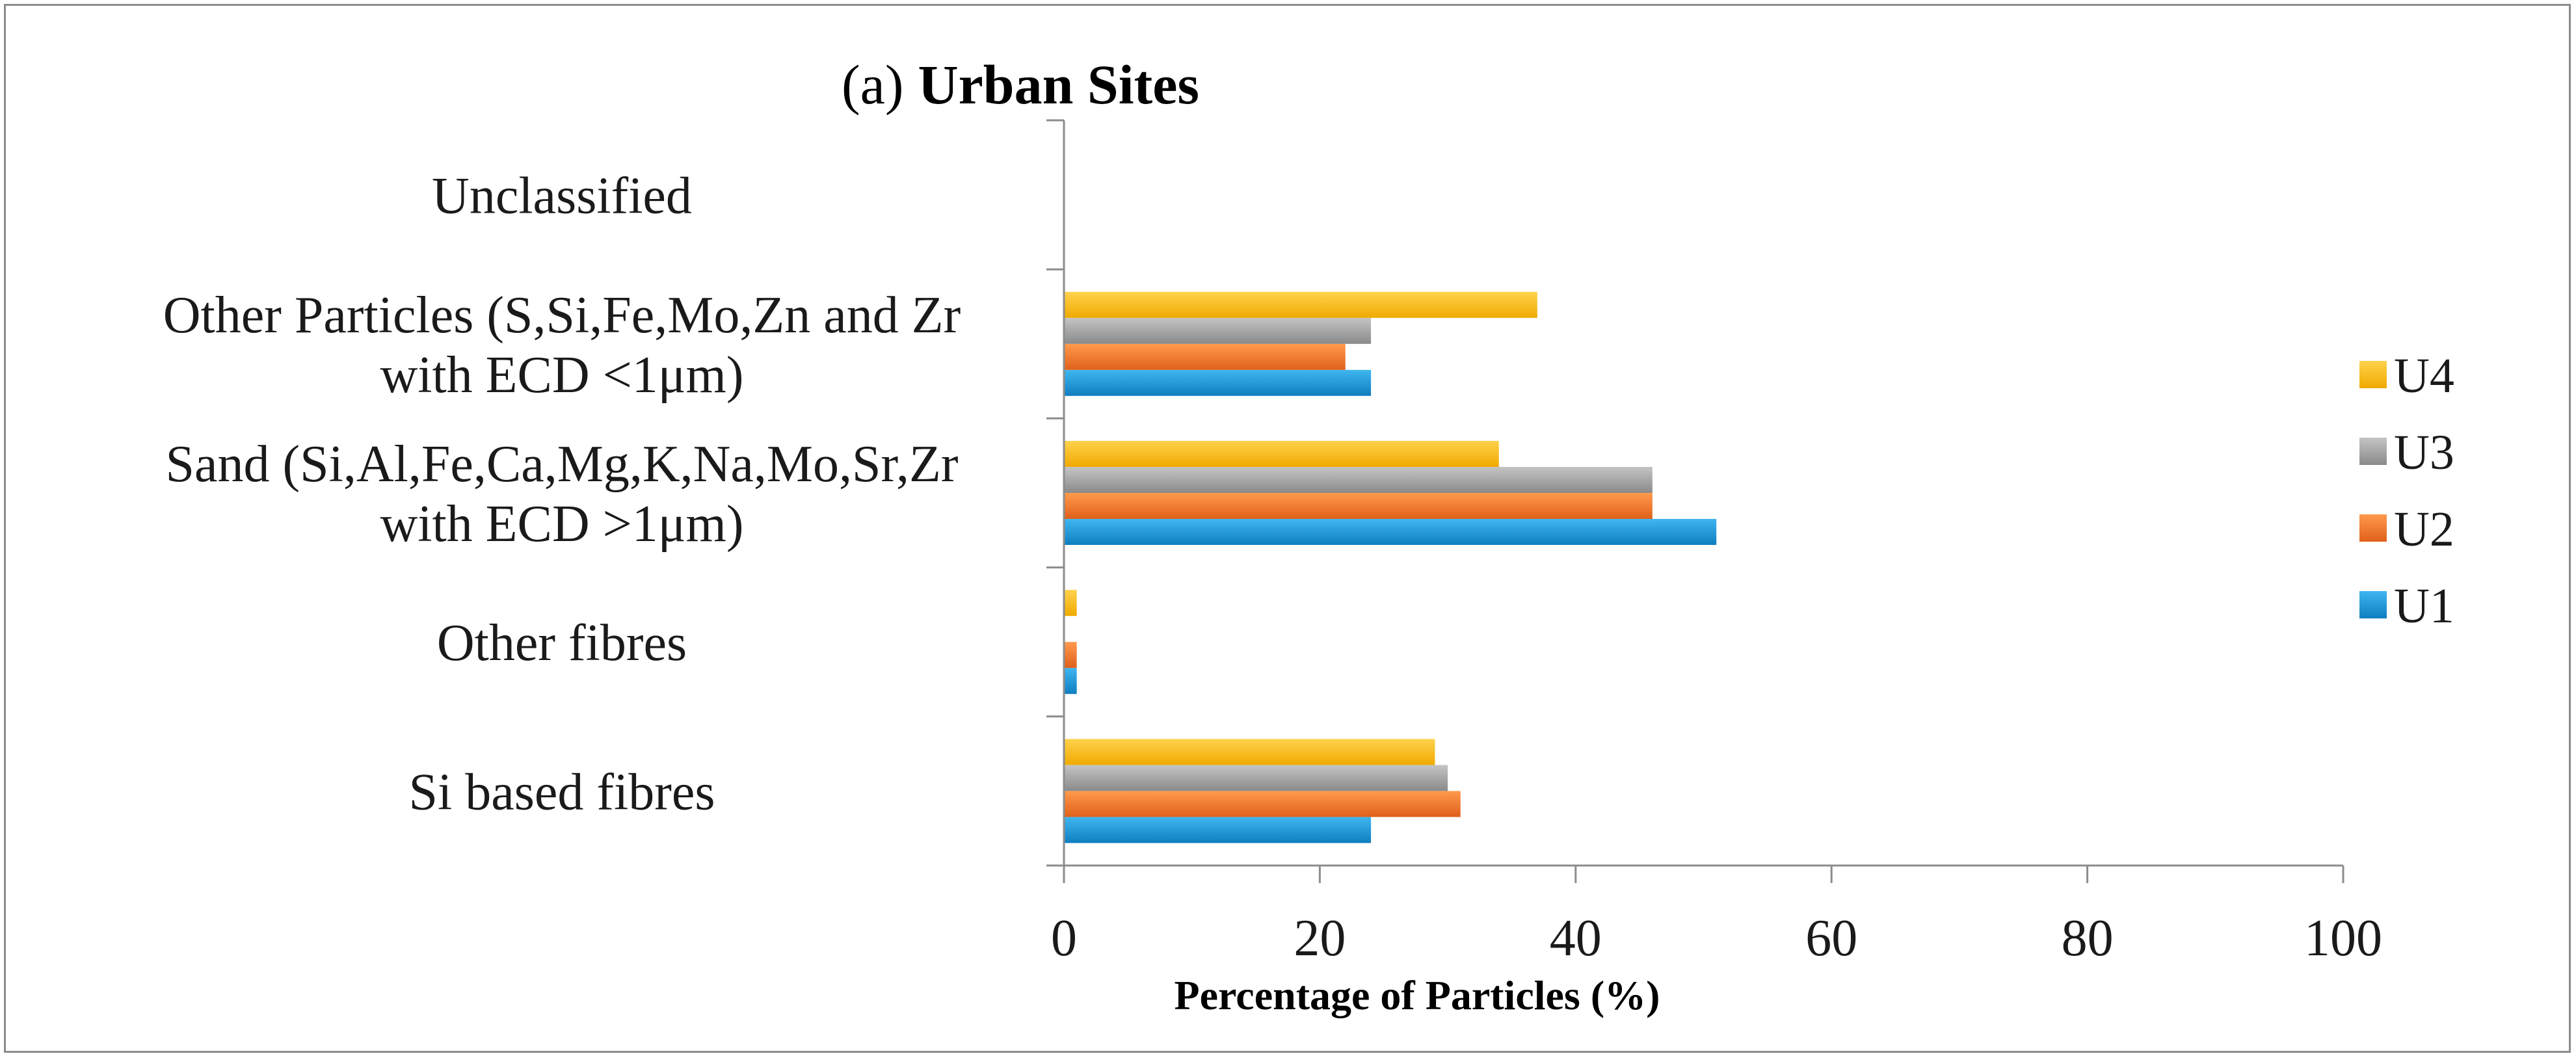  Describe the element at coordinates (2424, 529) in the screenshot. I see `legend-label-u2: U2` at that location.